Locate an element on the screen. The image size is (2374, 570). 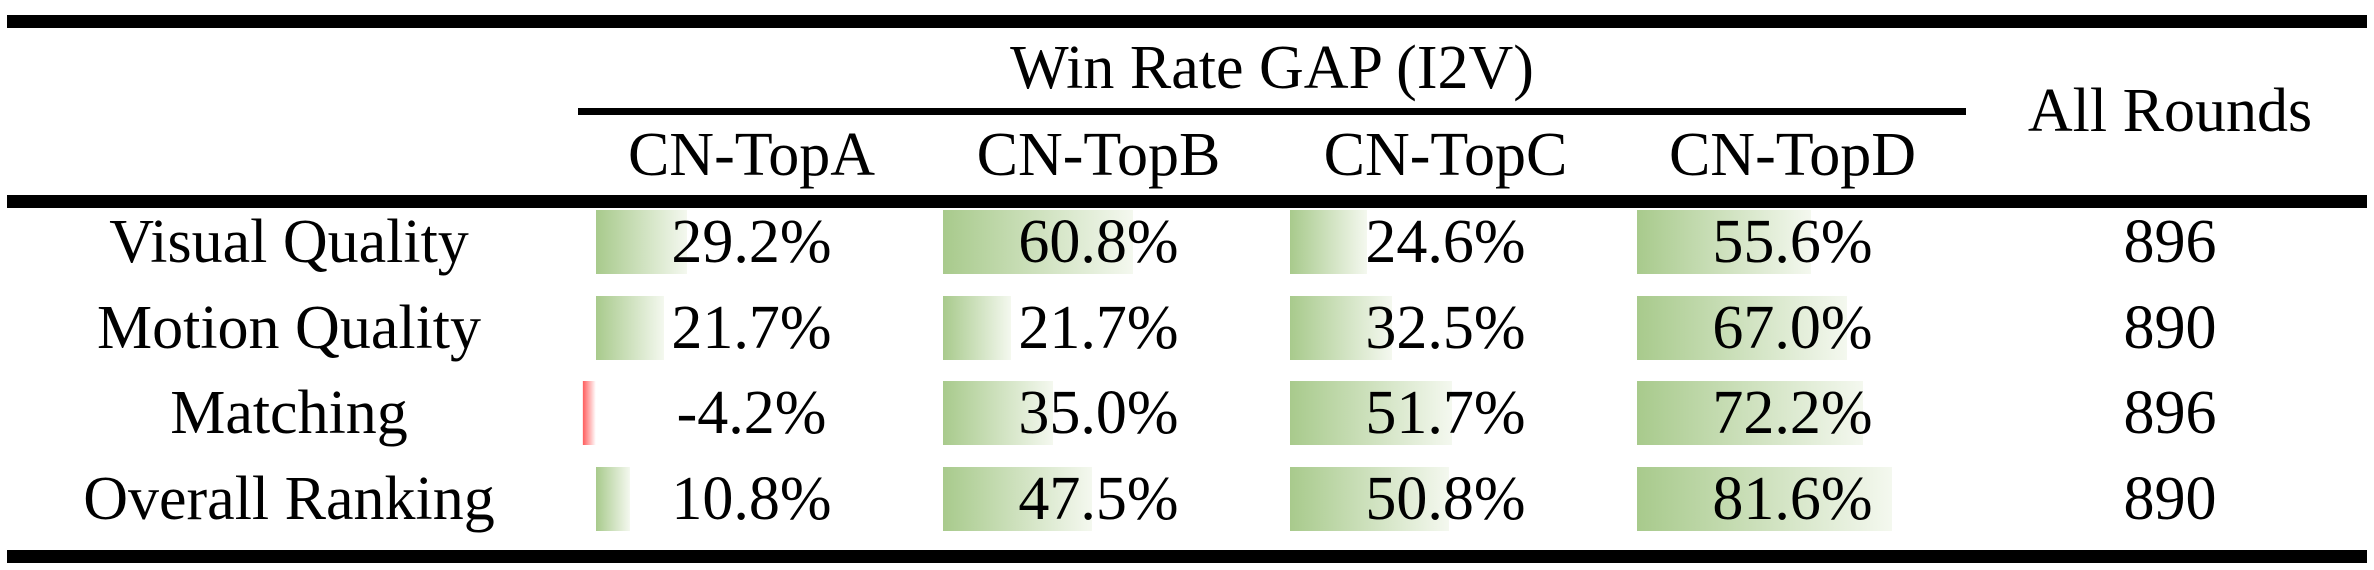
cell-visual-quality-cn-topd: 55.6% is located at coordinates (1792, 251).